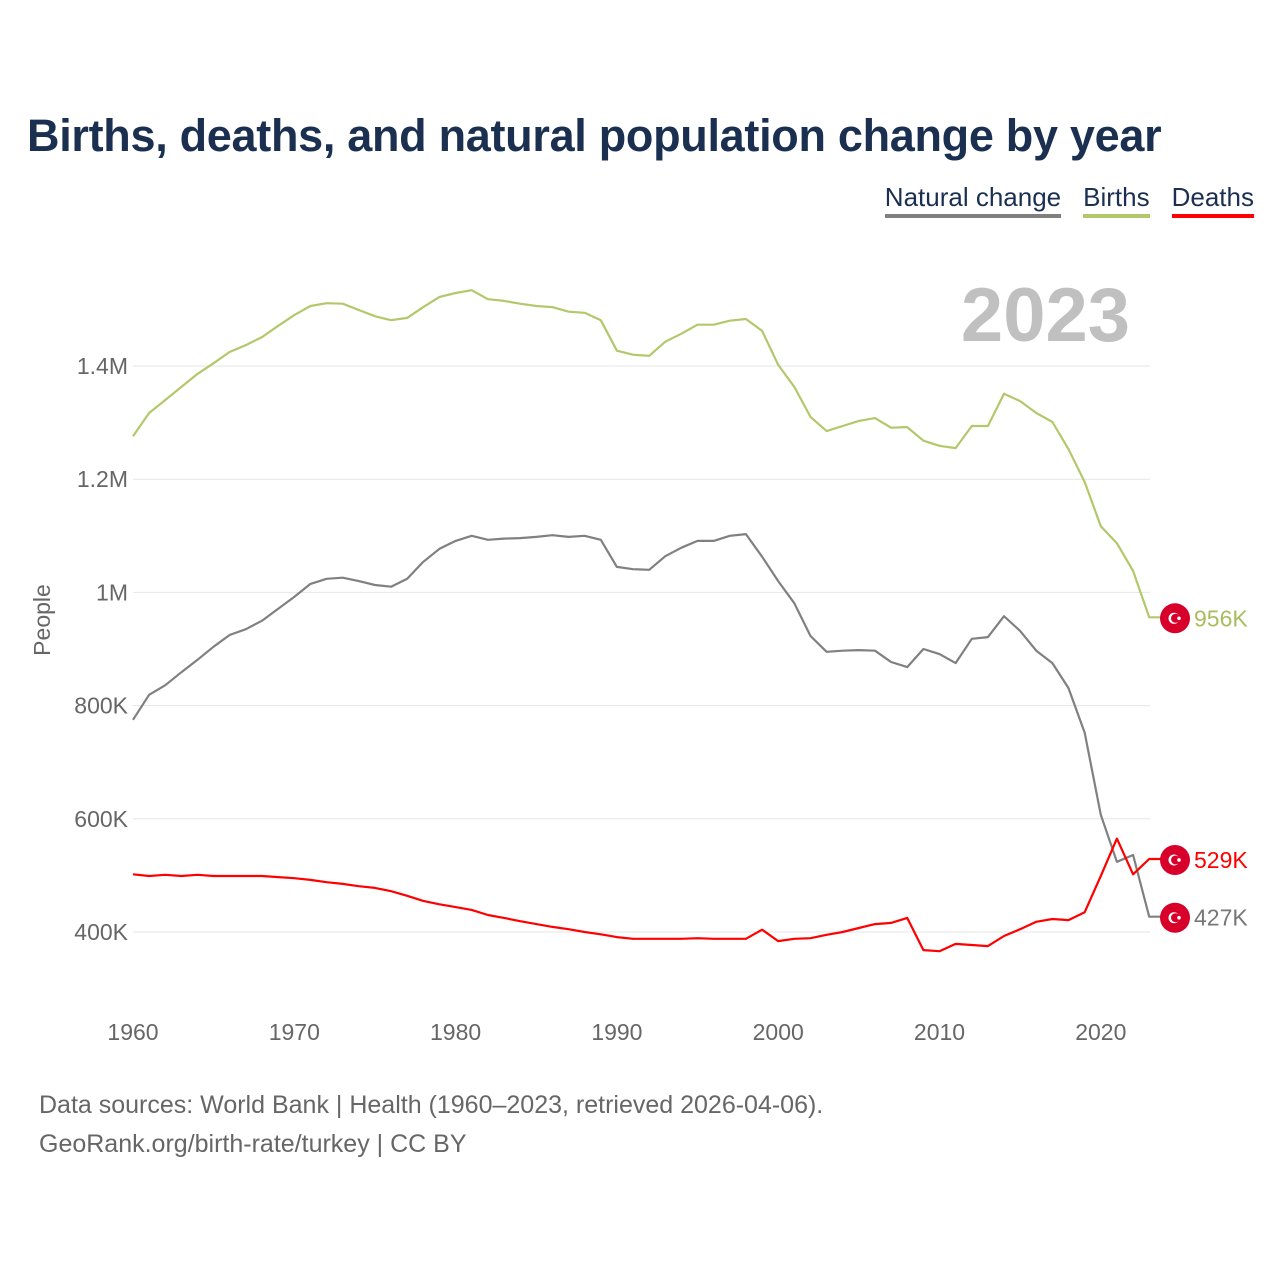 This screenshot has width=1280, height=1280. What do you see at coordinates (939, 1032) in the screenshot?
I see `x-tick-label: 2010` at bounding box center [939, 1032].